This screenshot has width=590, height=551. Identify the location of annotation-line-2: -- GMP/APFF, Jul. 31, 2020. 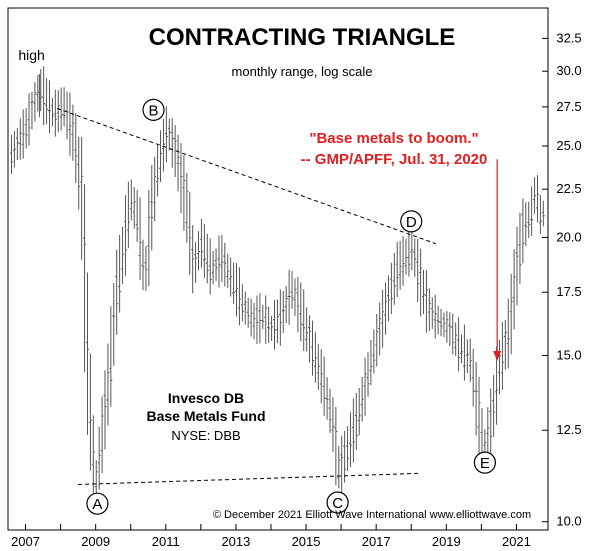
(394, 159).